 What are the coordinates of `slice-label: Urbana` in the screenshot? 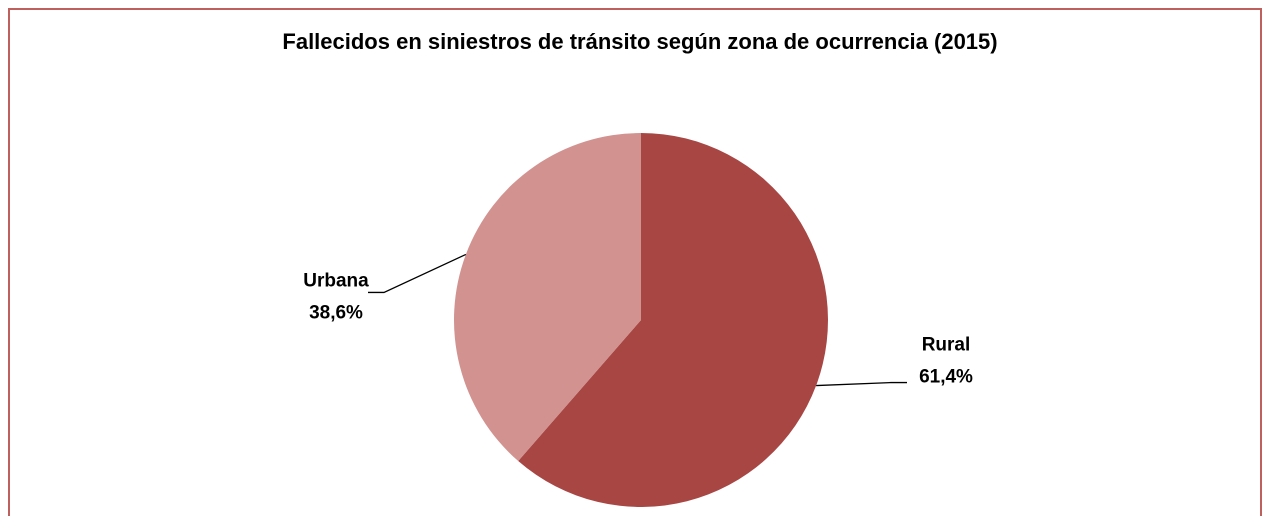 It's located at (336, 280).